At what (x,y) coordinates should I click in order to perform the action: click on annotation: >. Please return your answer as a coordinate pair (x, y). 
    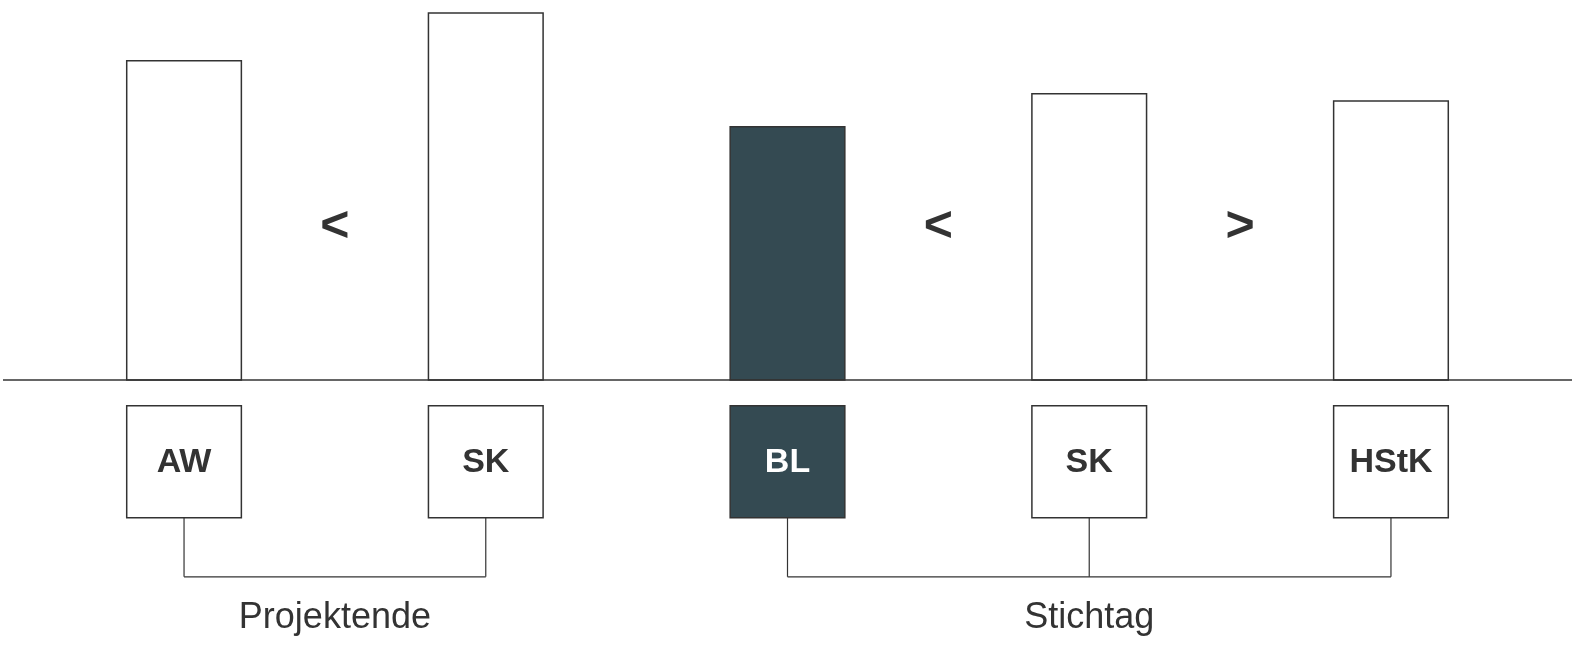
    Looking at the image, I should click on (1240, 223).